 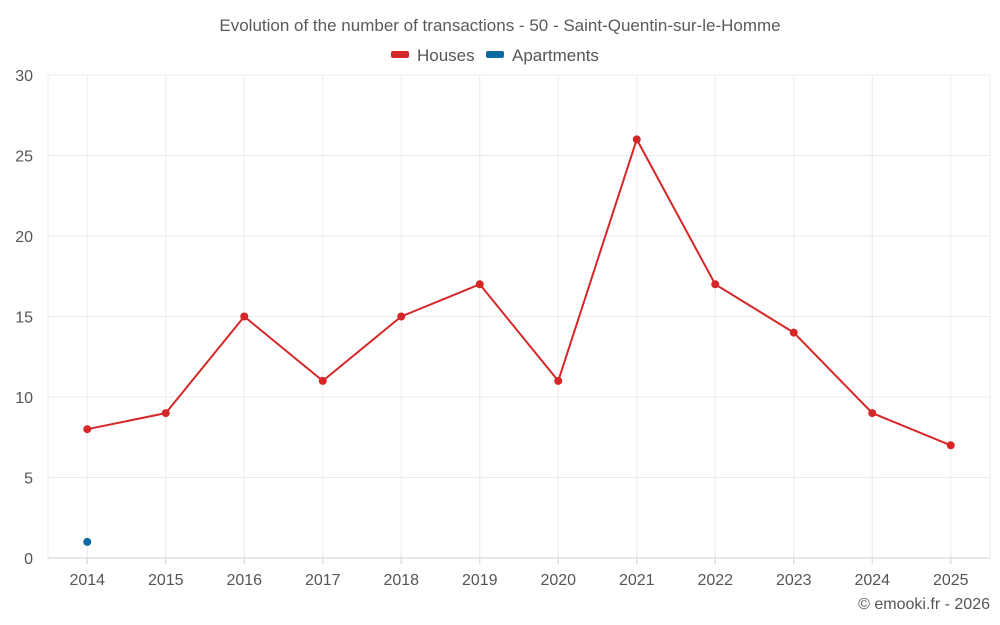 I want to click on x-tick-label: 2017, so click(x=323, y=580).